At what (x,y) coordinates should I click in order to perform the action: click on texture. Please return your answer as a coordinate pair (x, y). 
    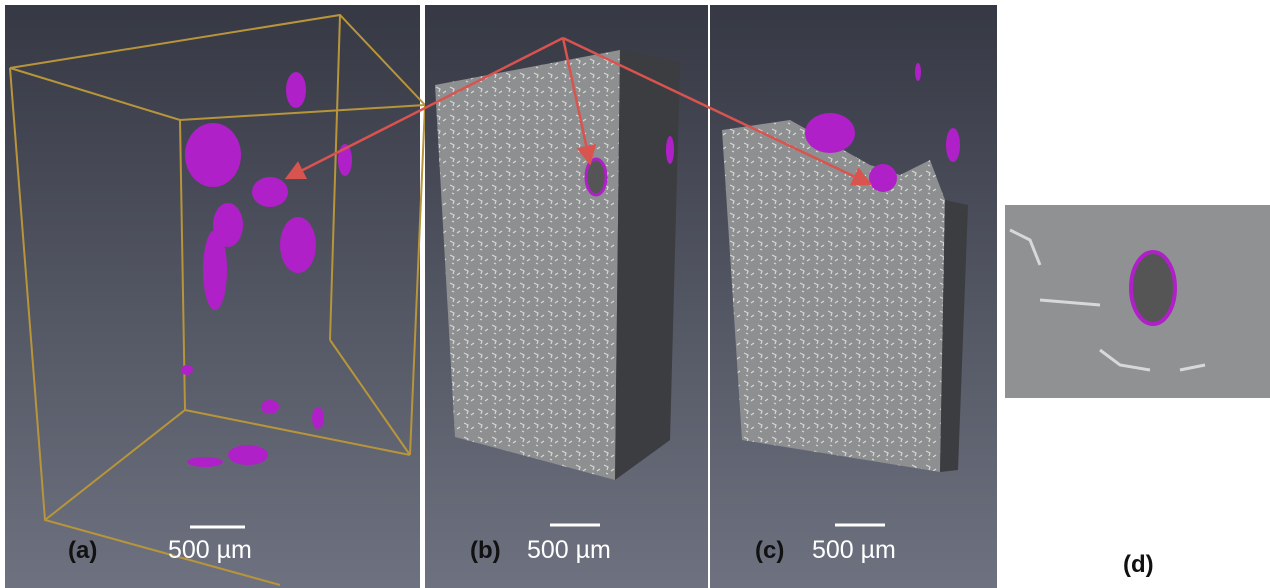
    Looking at the image, I should click on (1107, 300).